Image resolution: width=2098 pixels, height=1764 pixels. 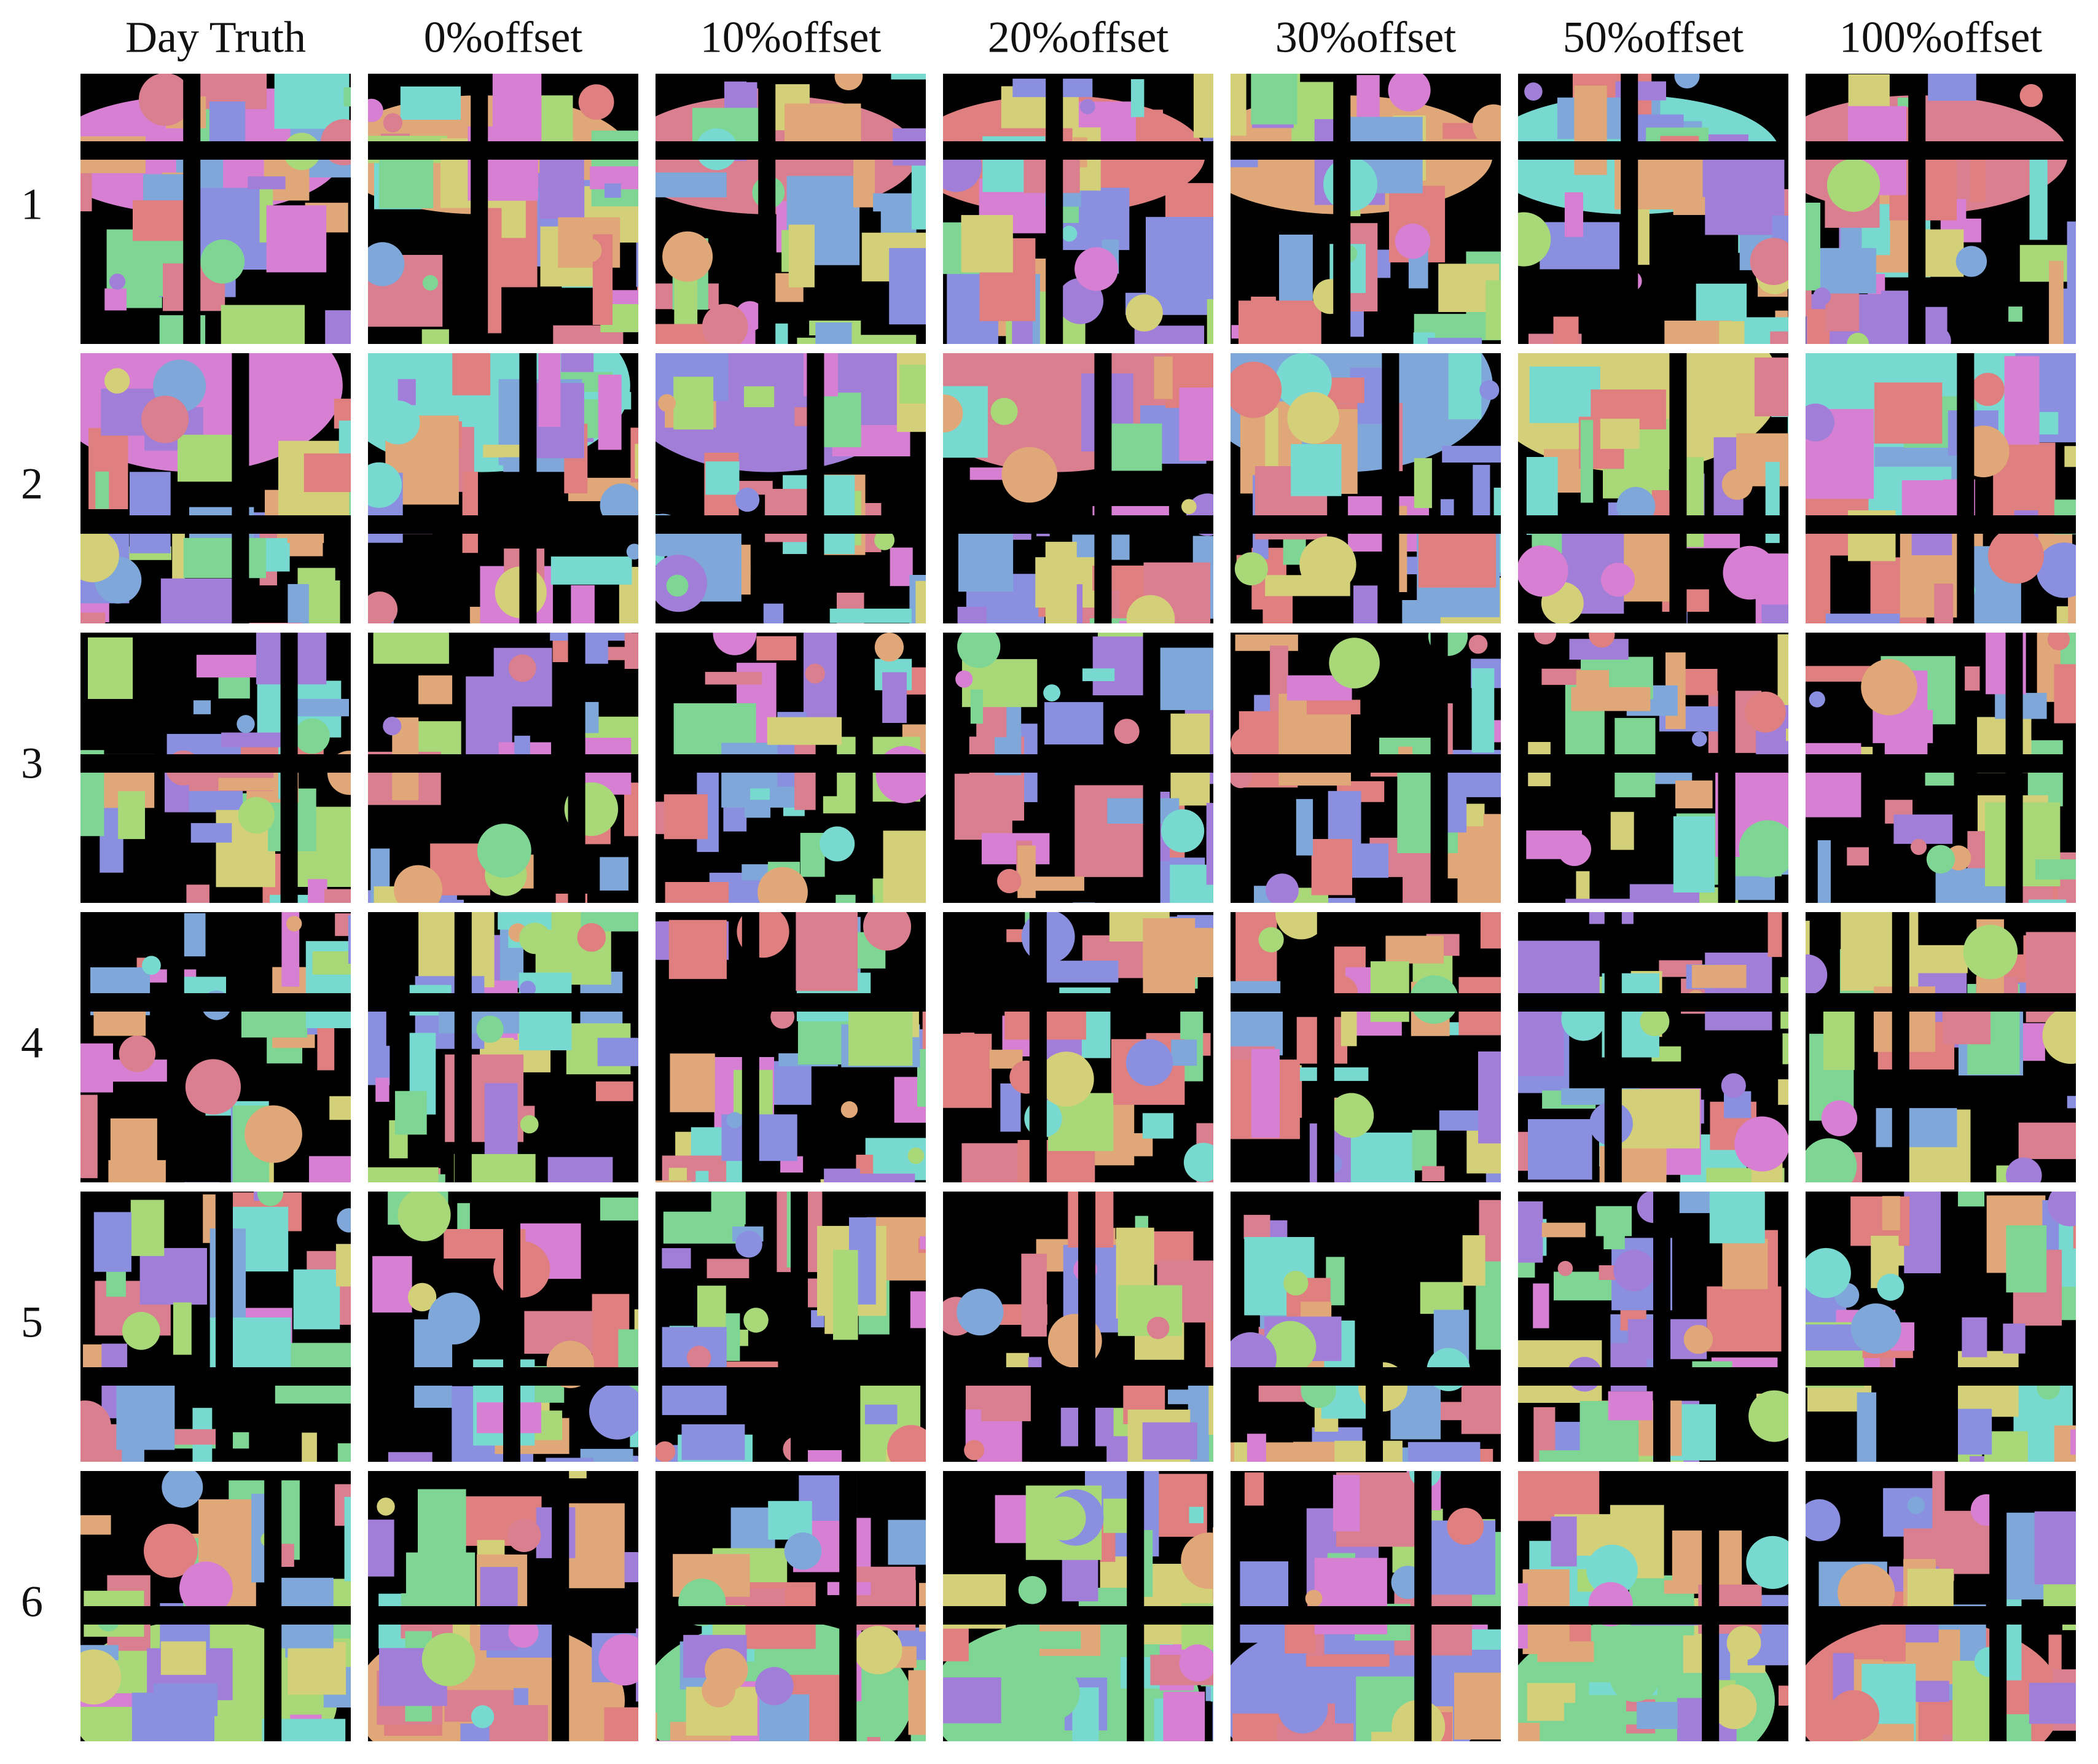 What do you see at coordinates (819, 1616) in the screenshot?
I see `segments` at bounding box center [819, 1616].